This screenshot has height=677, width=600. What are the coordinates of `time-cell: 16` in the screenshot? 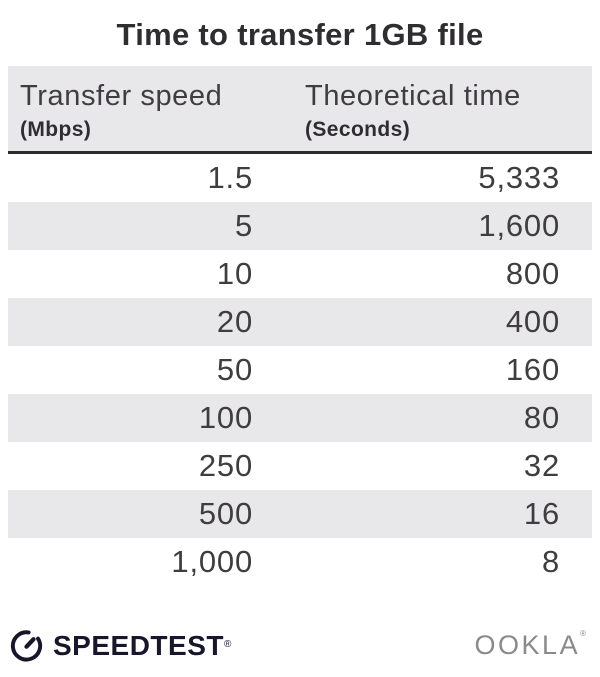 It's located at (541, 513).